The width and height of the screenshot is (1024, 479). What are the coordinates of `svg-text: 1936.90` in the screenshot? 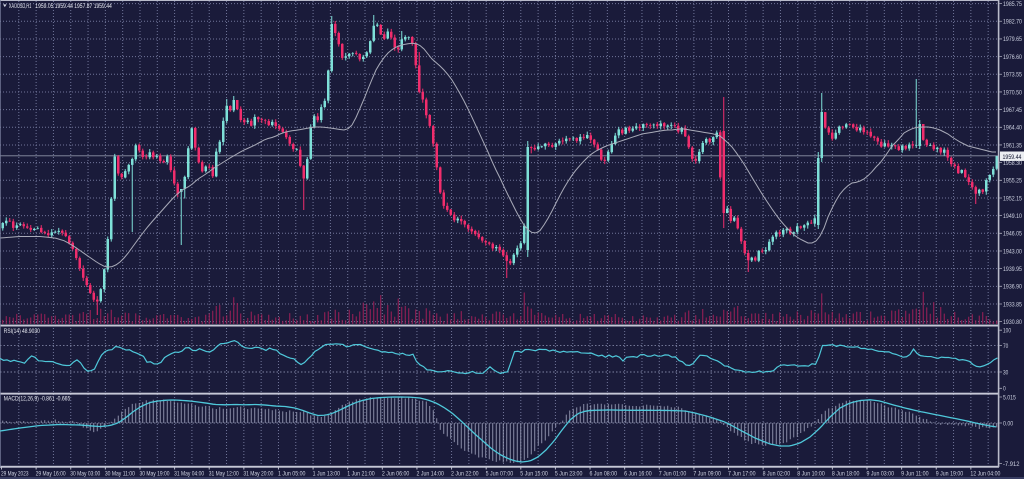 It's located at (1012, 287).